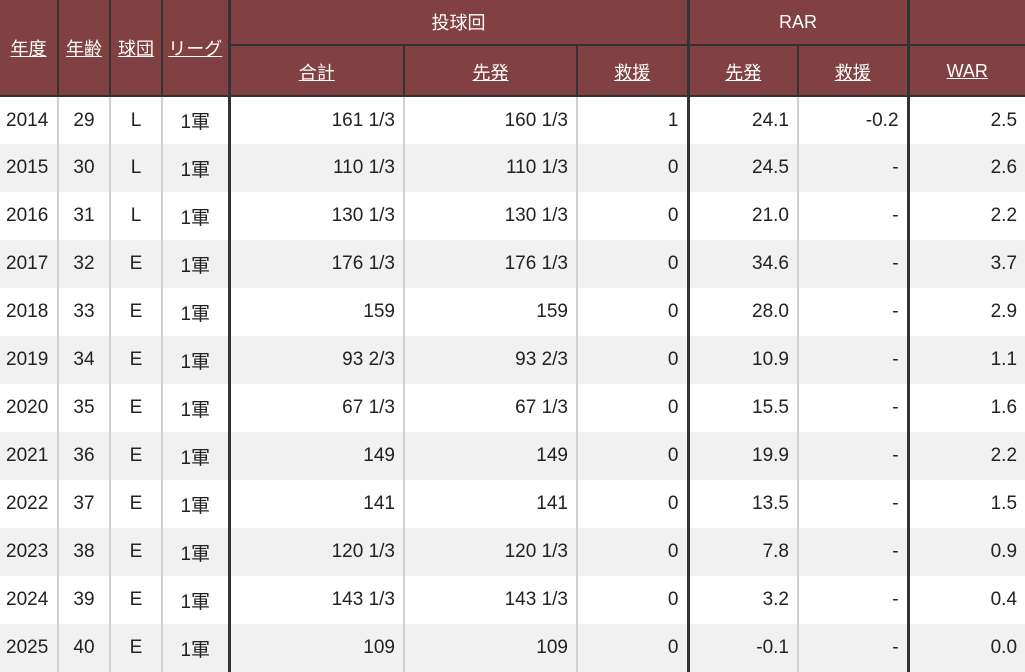 The height and width of the screenshot is (672, 1025). I want to click on cell-ip-total: 109, so click(315, 648).